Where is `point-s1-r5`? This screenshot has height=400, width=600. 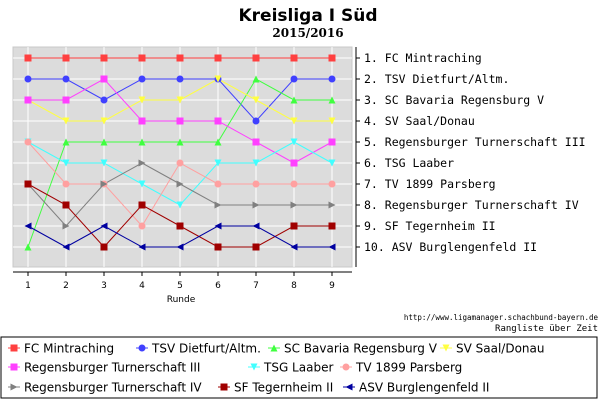
point-s1-r5 is located at coordinates (180, 58).